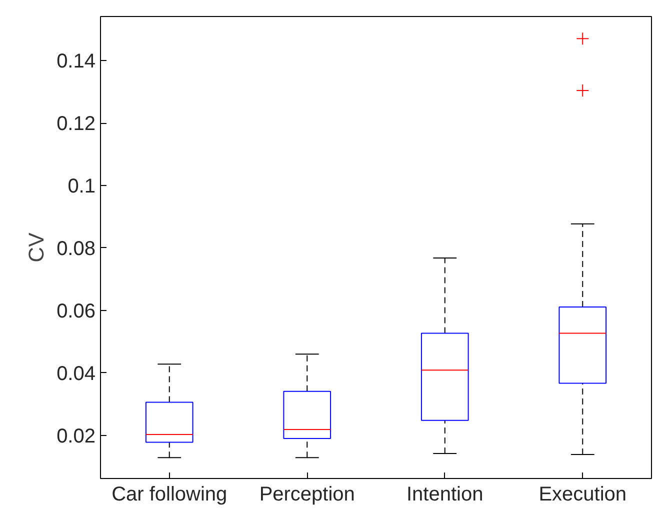 The width and height of the screenshot is (657, 518). What do you see at coordinates (76, 436) in the screenshot?
I see `y-tick-label: 0.02` at bounding box center [76, 436].